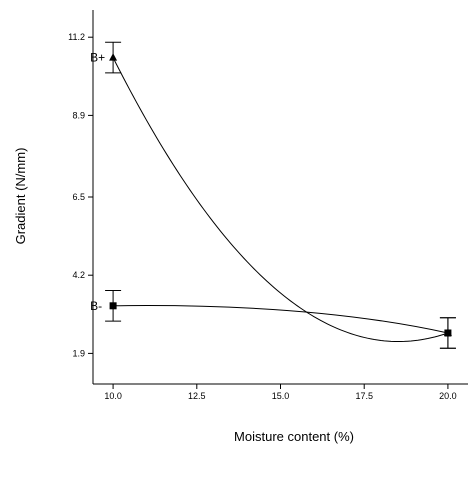  What do you see at coordinates (97, 182) in the screenshot?
I see `series-labels: B+ B-` at bounding box center [97, 182].